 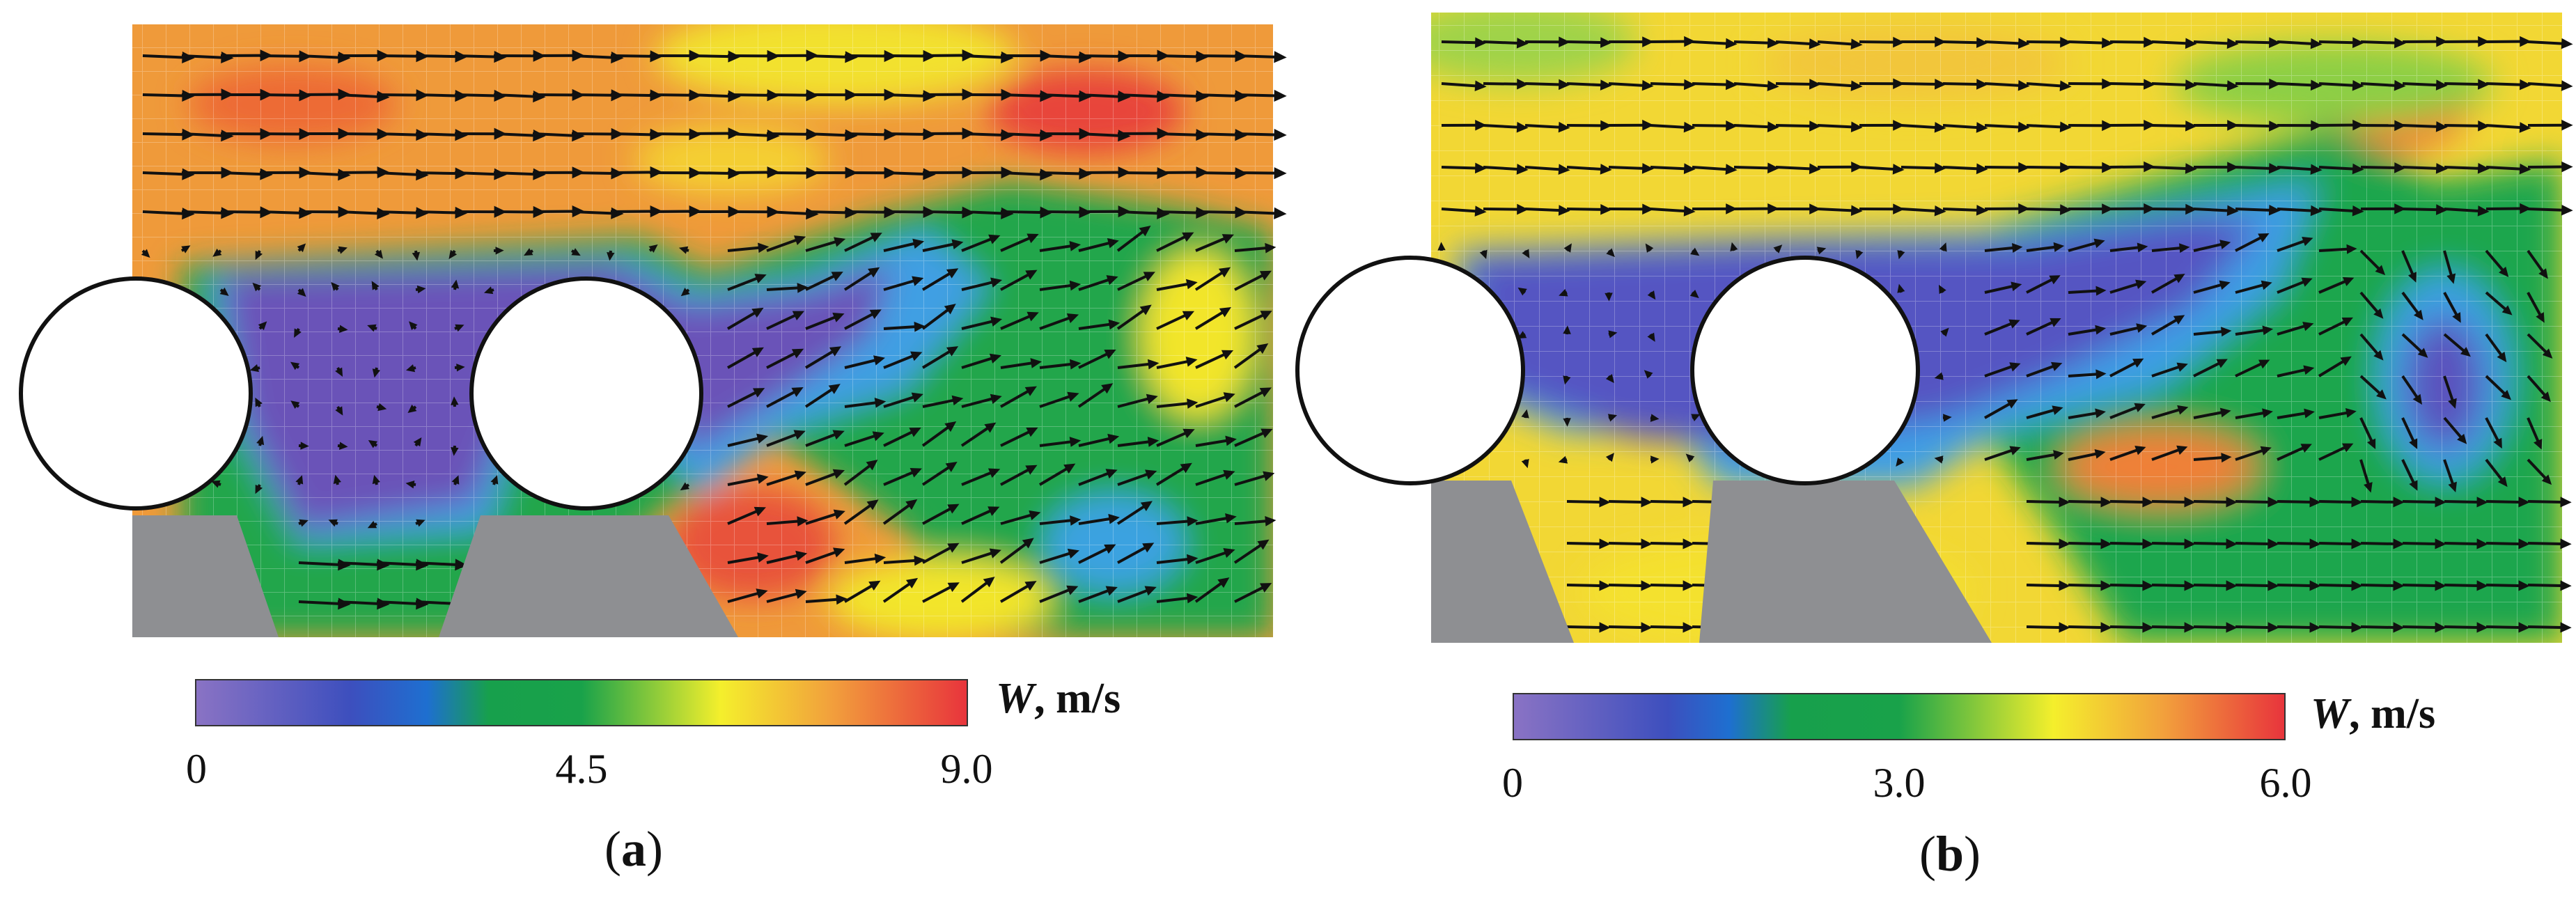 I want to click on support-left-a, so click(x=206, y=576).